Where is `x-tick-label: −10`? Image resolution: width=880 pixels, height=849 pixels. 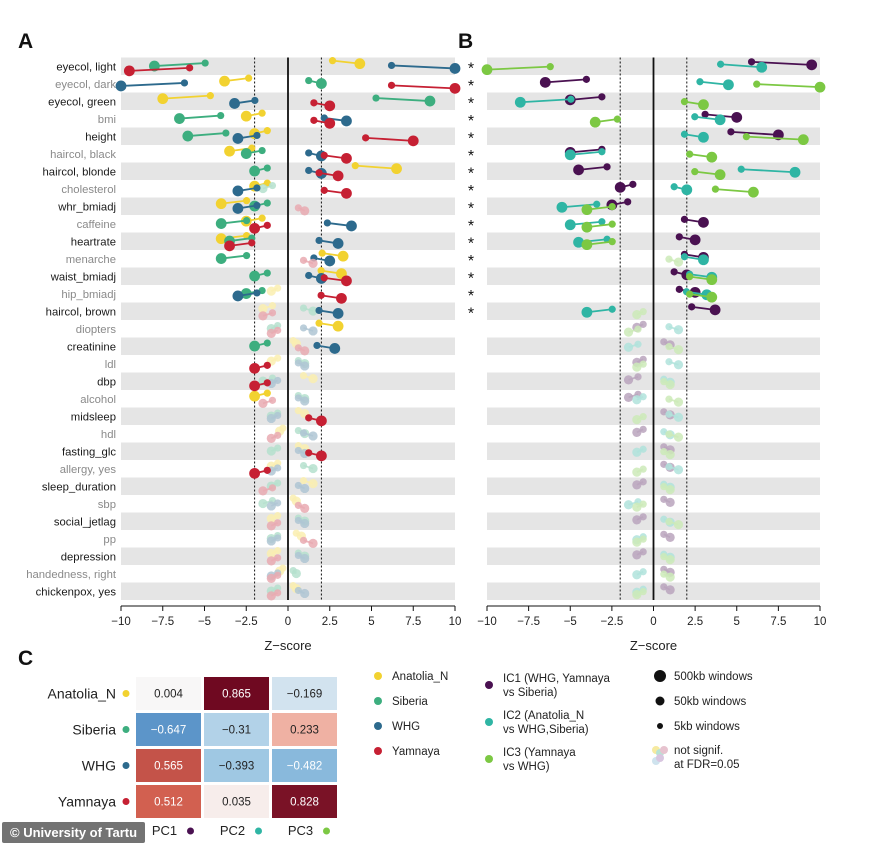 x-tick-label: −10 is located at coordinates (121, 622).